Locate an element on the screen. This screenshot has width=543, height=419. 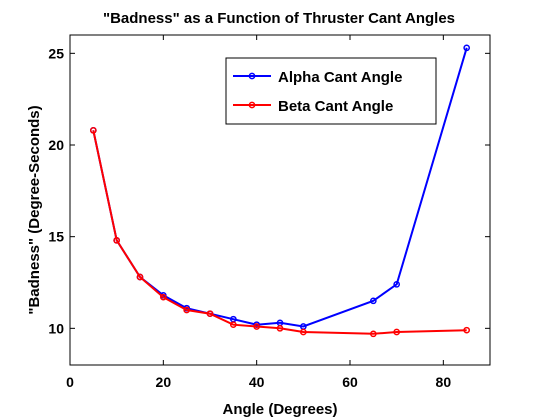
x-tick-label: 40 is located at coordinates (257, 382).